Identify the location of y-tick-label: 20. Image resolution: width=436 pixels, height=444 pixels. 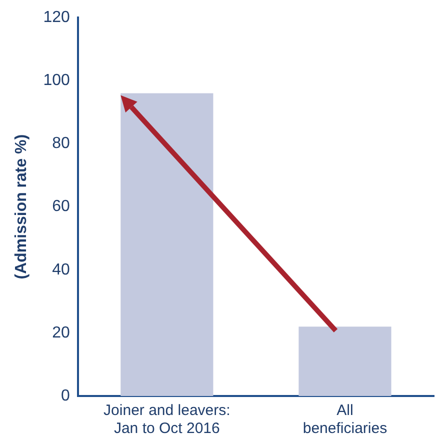
(61, 333).